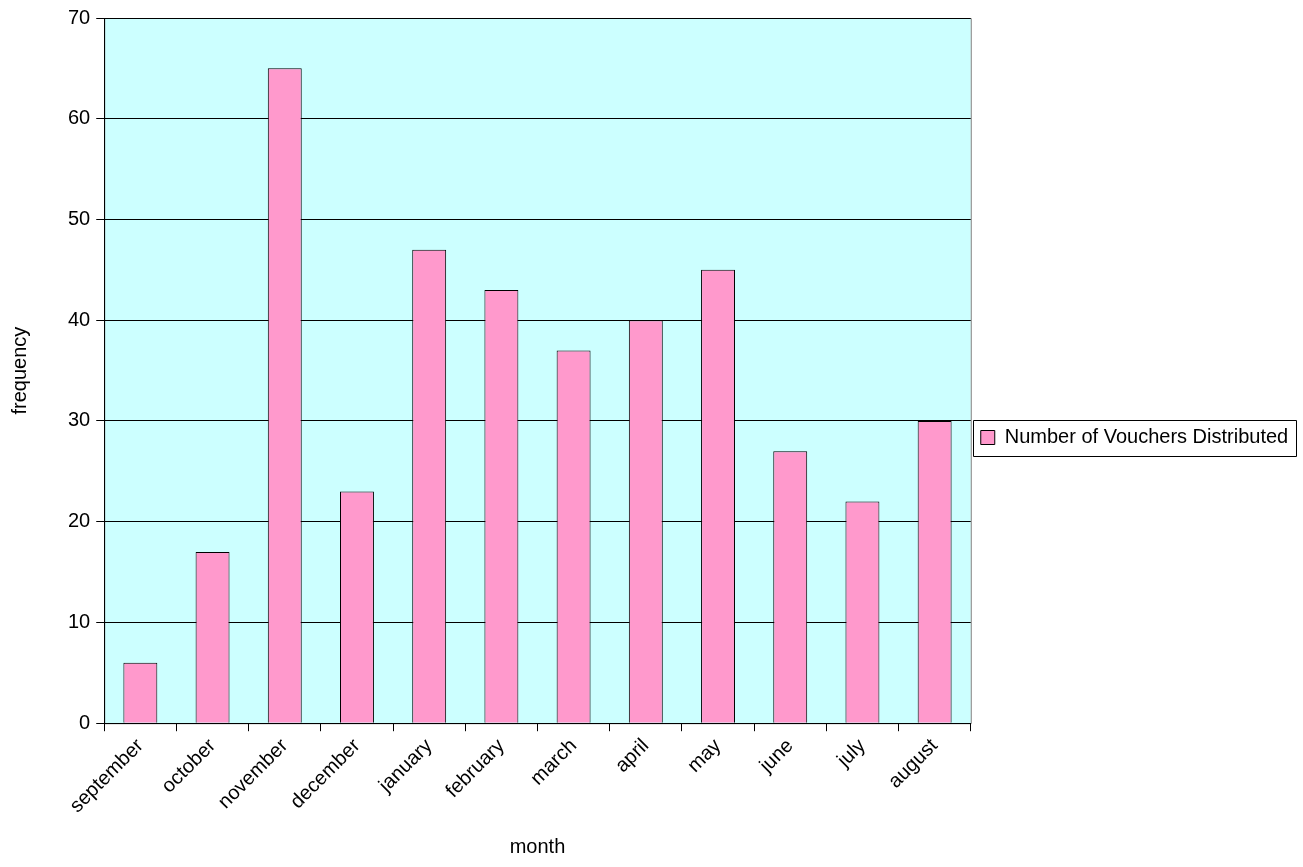 The height and width of the screenshot is (867, 1303). What do you see at coordinates (703, 755) in the screenshot?
I see `x-tick-label: may` at bounding box center [703, 755].